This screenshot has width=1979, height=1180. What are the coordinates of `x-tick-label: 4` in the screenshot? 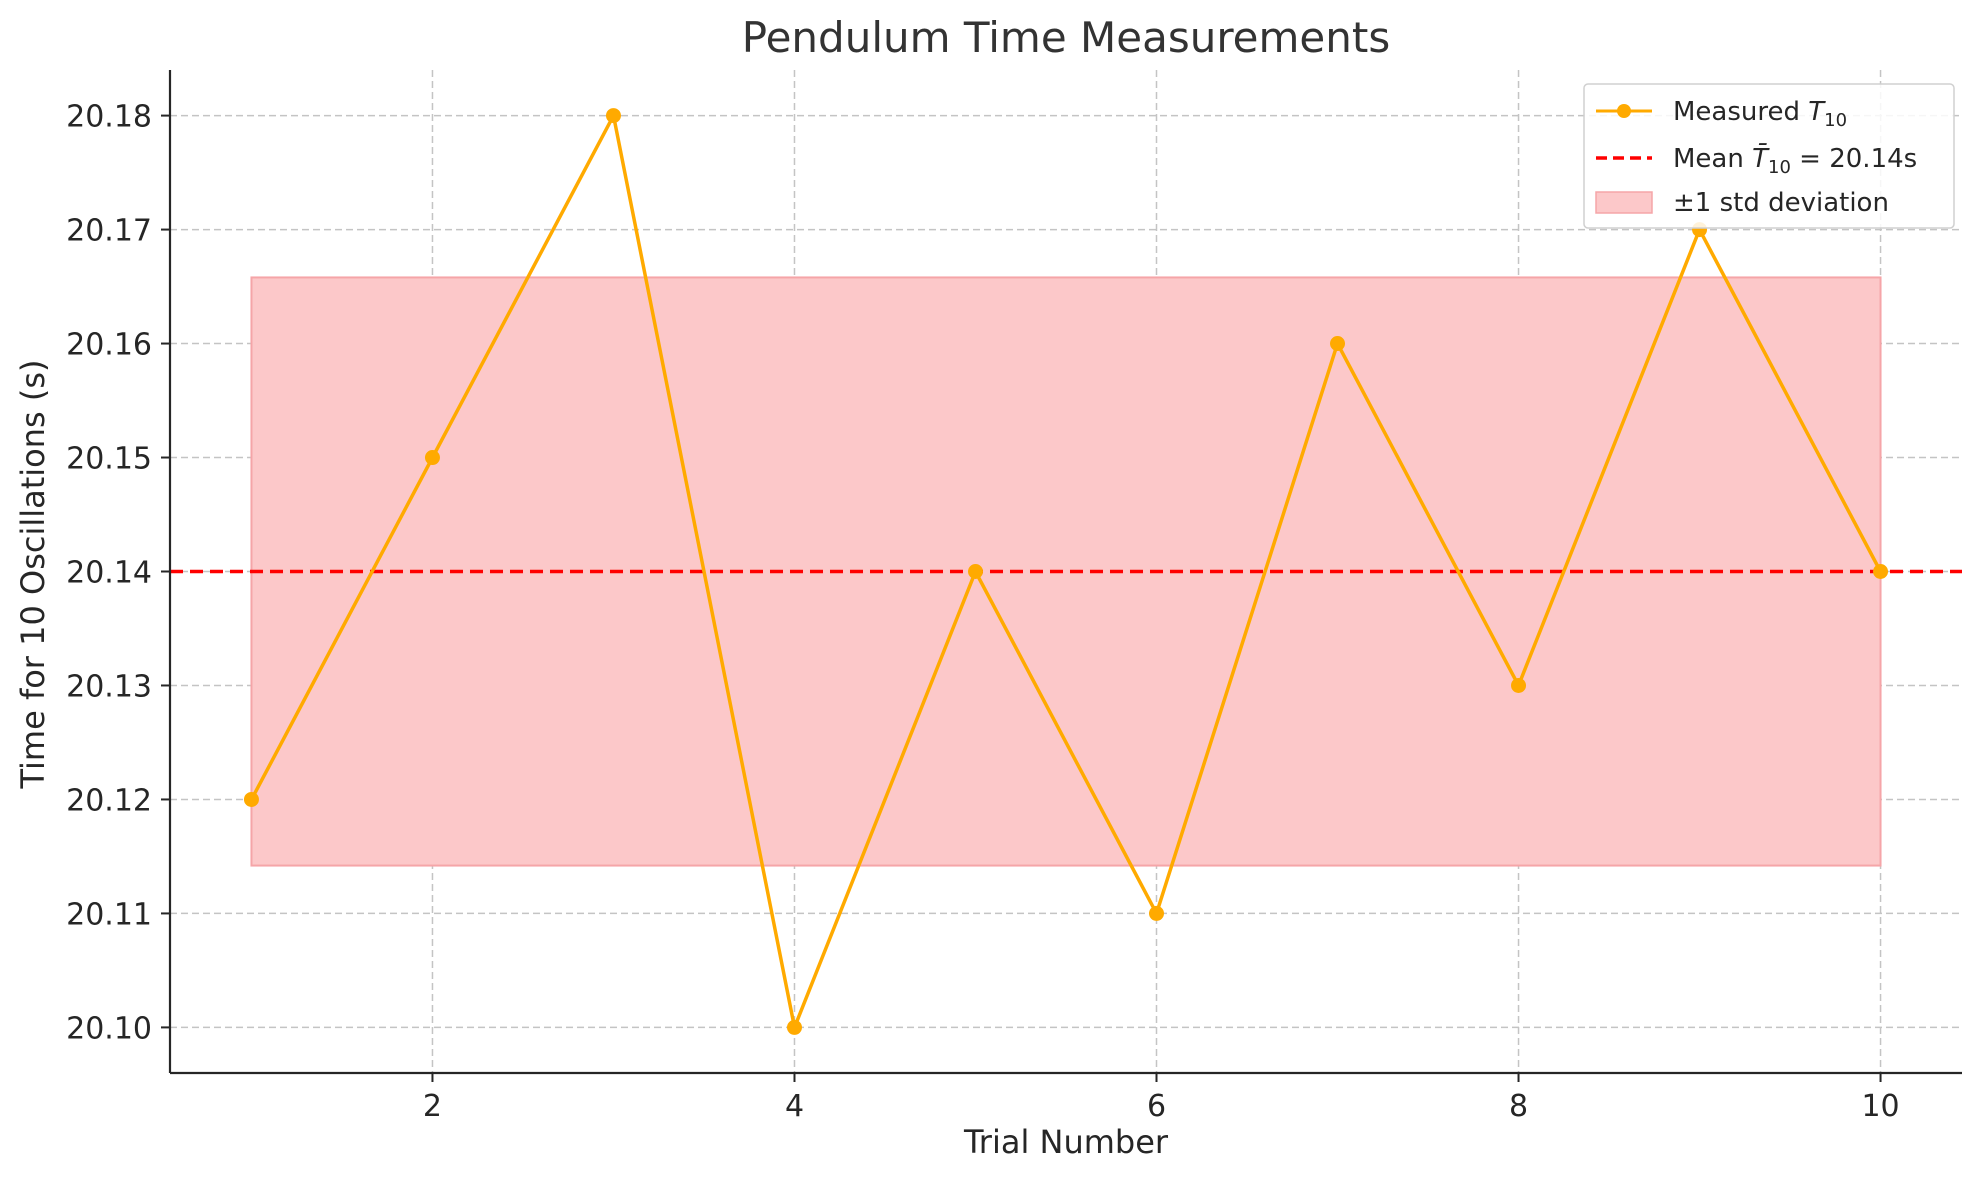 It's located at (794, 1106).